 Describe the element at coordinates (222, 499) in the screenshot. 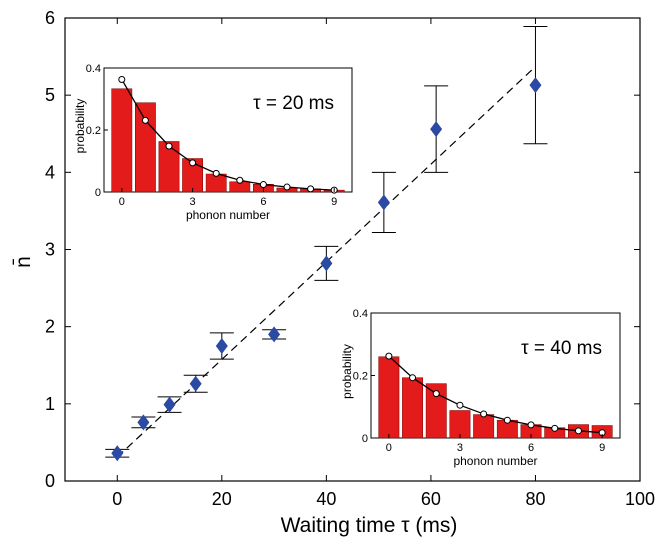

I see `x-tick-label: 20` at that location.